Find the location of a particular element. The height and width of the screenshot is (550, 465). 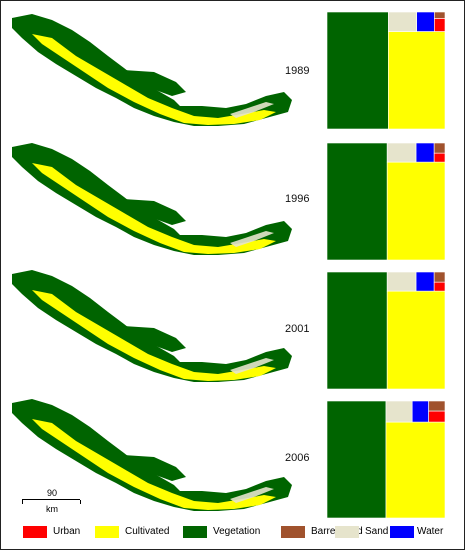

legend-label: Vegetation is located at coordinates (237, 531).